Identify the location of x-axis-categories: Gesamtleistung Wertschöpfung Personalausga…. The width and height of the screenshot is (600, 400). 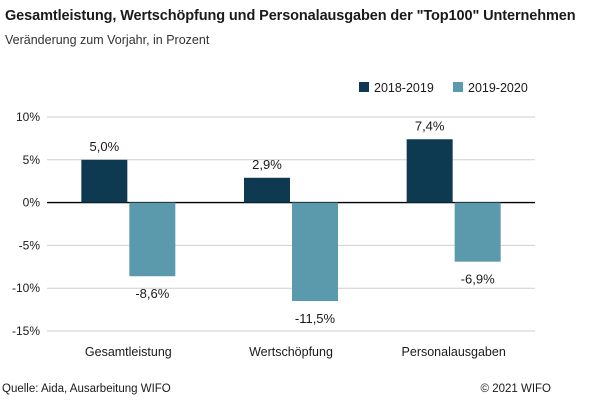
(295, 352).